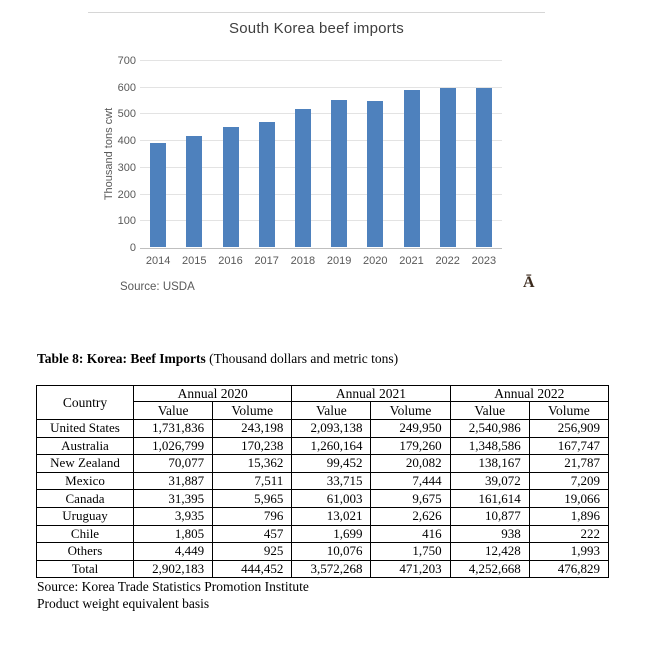 This screenshot has width=666, height=651. Describe the element at coordinates (371, 393) in the screenshot. I see `year-group-header: Annual 2021` at that location.